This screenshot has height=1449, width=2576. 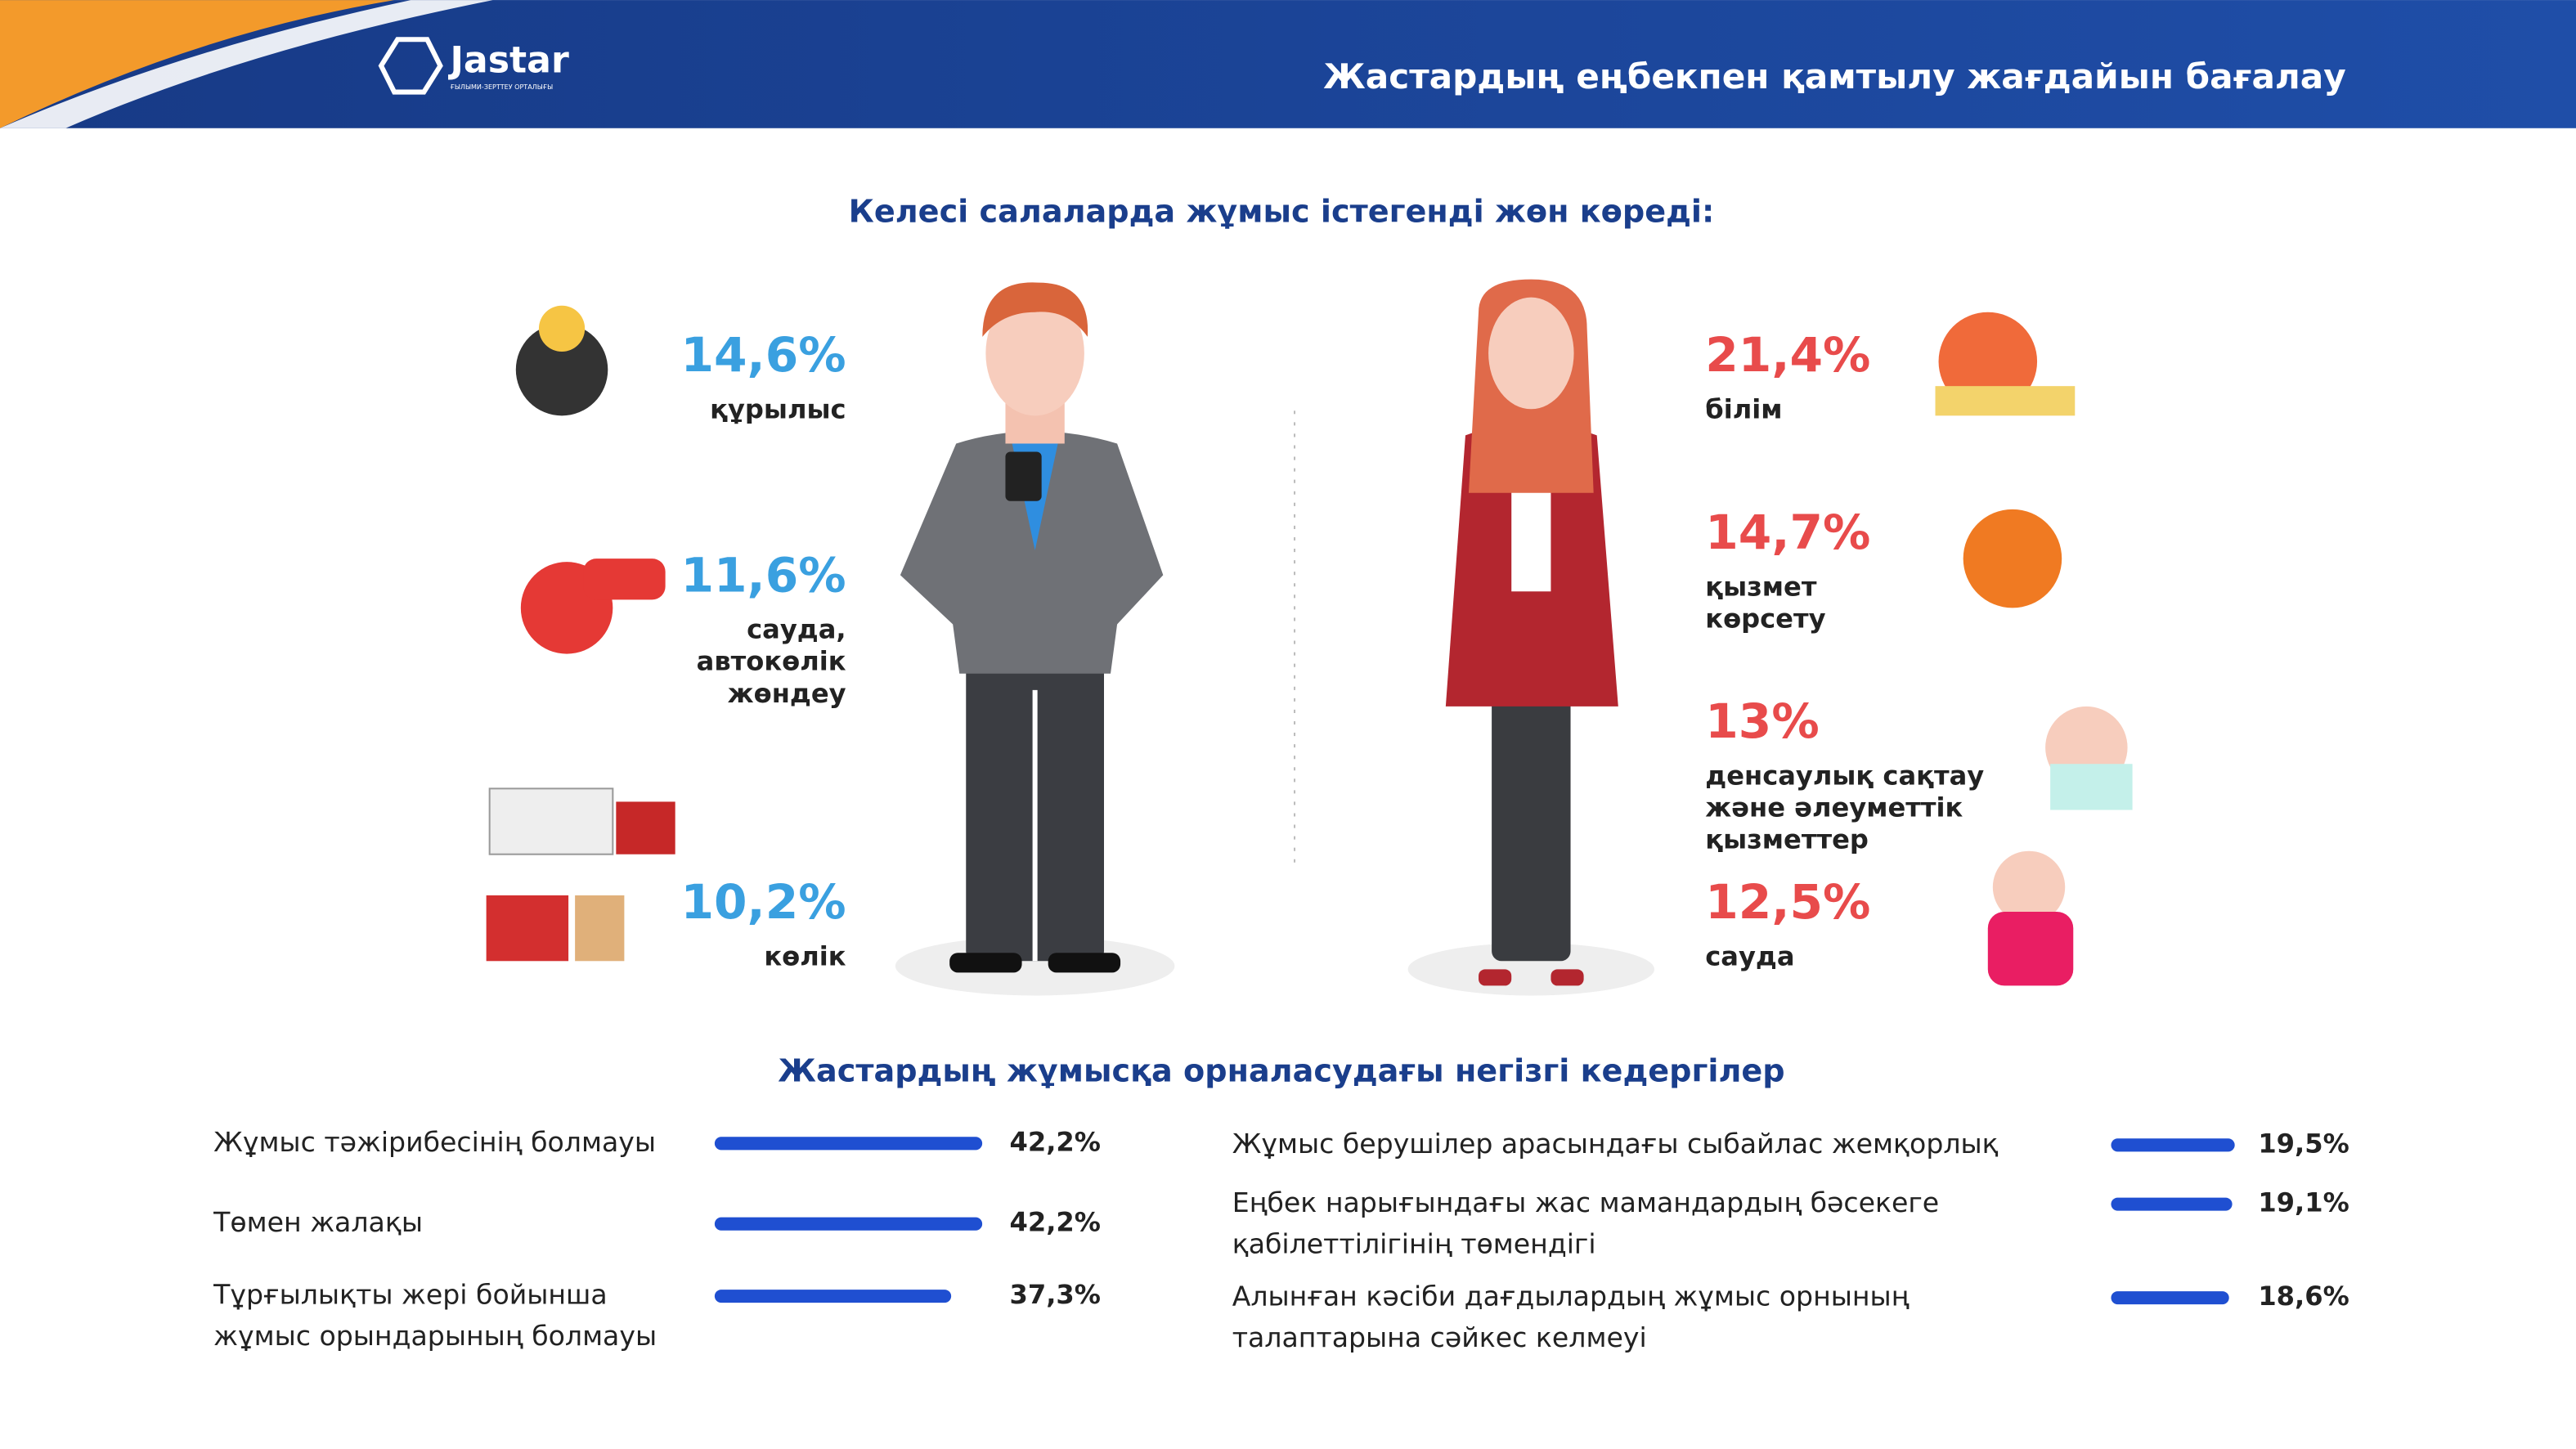 I want to click on sector-percent: 21,4%, so click(x=1787, y=355).